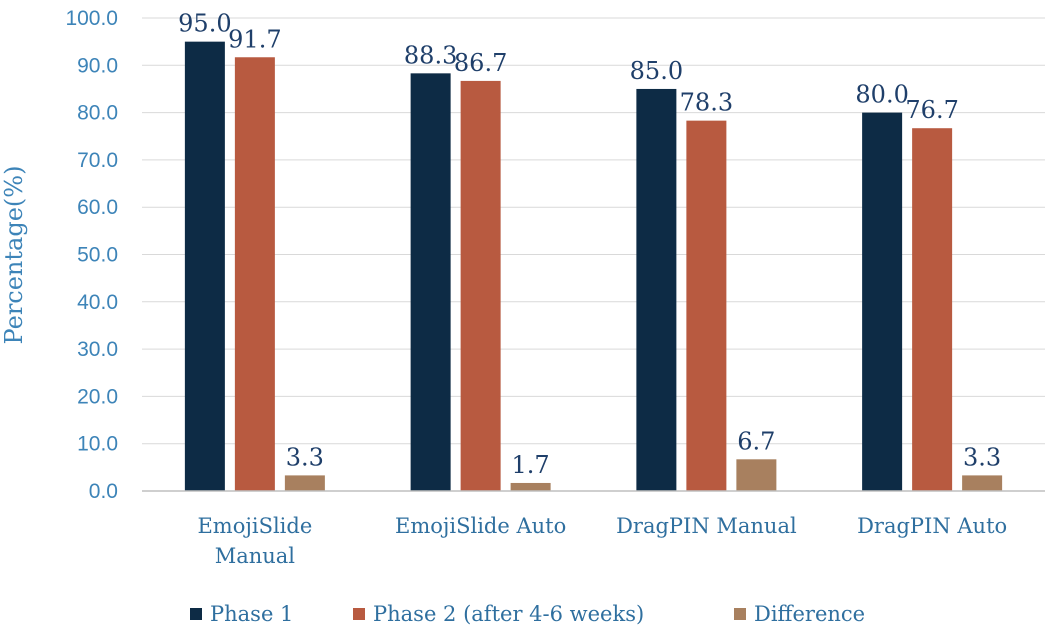 The width and height of the screenshot is (1063, 634). I want to click on category-label: EmojiSlide, so click(254, 526).